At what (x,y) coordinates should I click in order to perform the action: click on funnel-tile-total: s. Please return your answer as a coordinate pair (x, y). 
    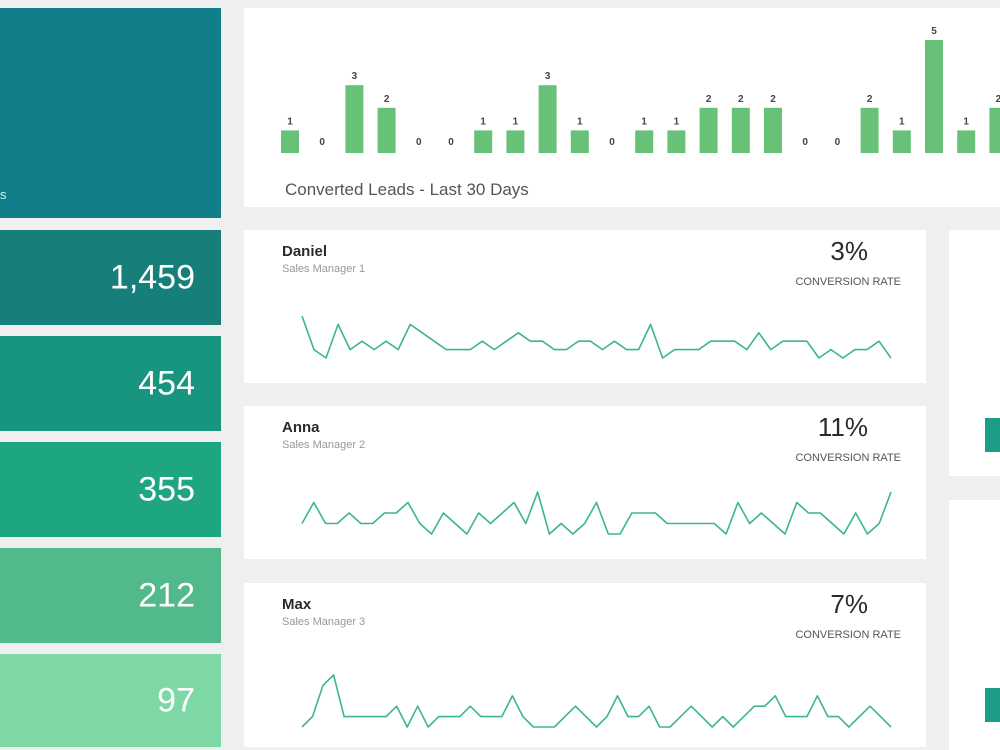
    Looking at the image, I should click on (110, 113).